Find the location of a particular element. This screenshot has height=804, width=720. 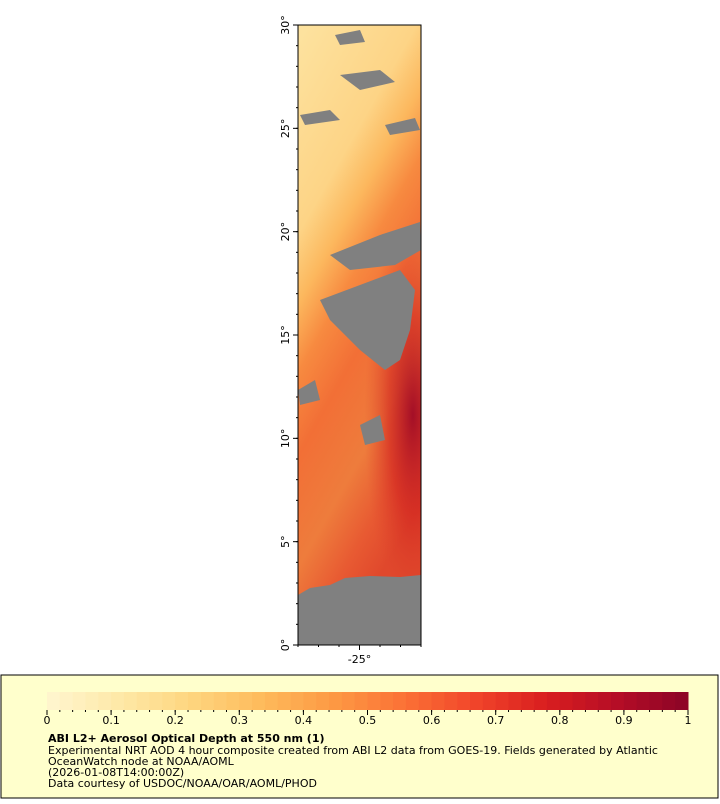

colorbar-tick-label: 0.5 is located at coordinates (368, 720).